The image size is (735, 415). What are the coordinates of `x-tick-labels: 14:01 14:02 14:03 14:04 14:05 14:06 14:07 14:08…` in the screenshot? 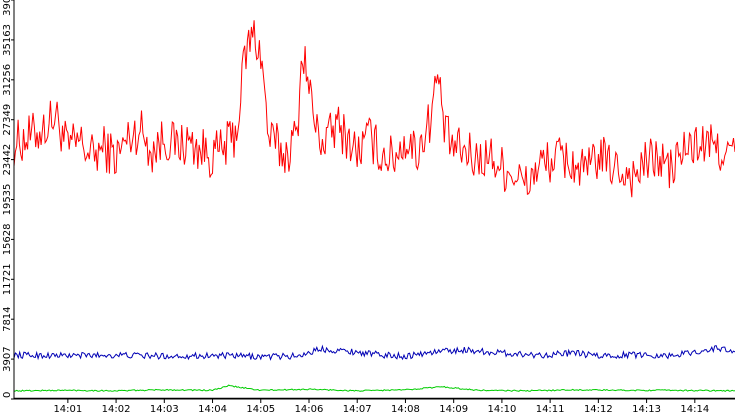 It's located at (381, 407).